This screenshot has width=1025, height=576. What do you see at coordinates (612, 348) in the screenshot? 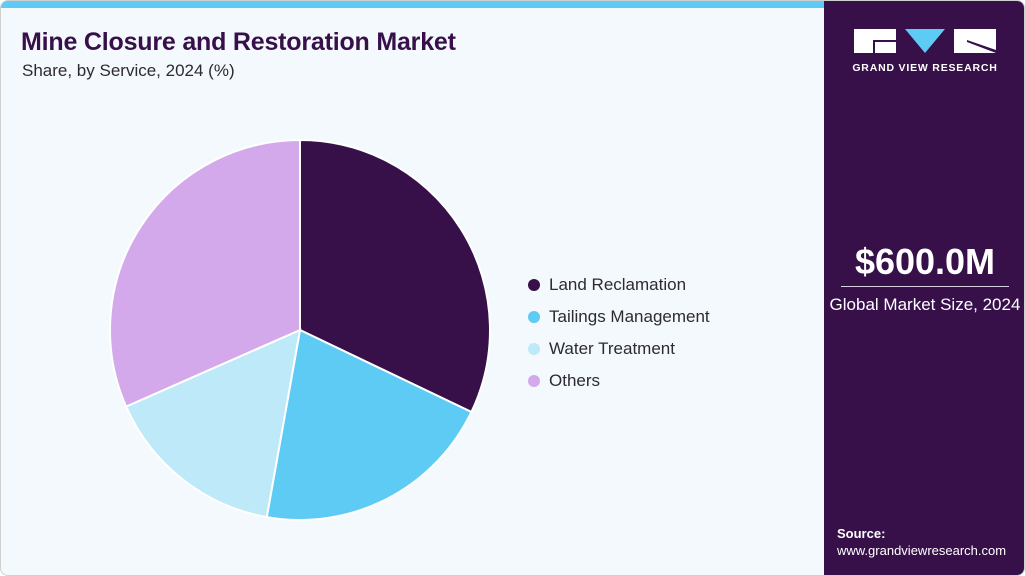
I see `legend-label: Water Treatment` at bounding box center [612, 348].